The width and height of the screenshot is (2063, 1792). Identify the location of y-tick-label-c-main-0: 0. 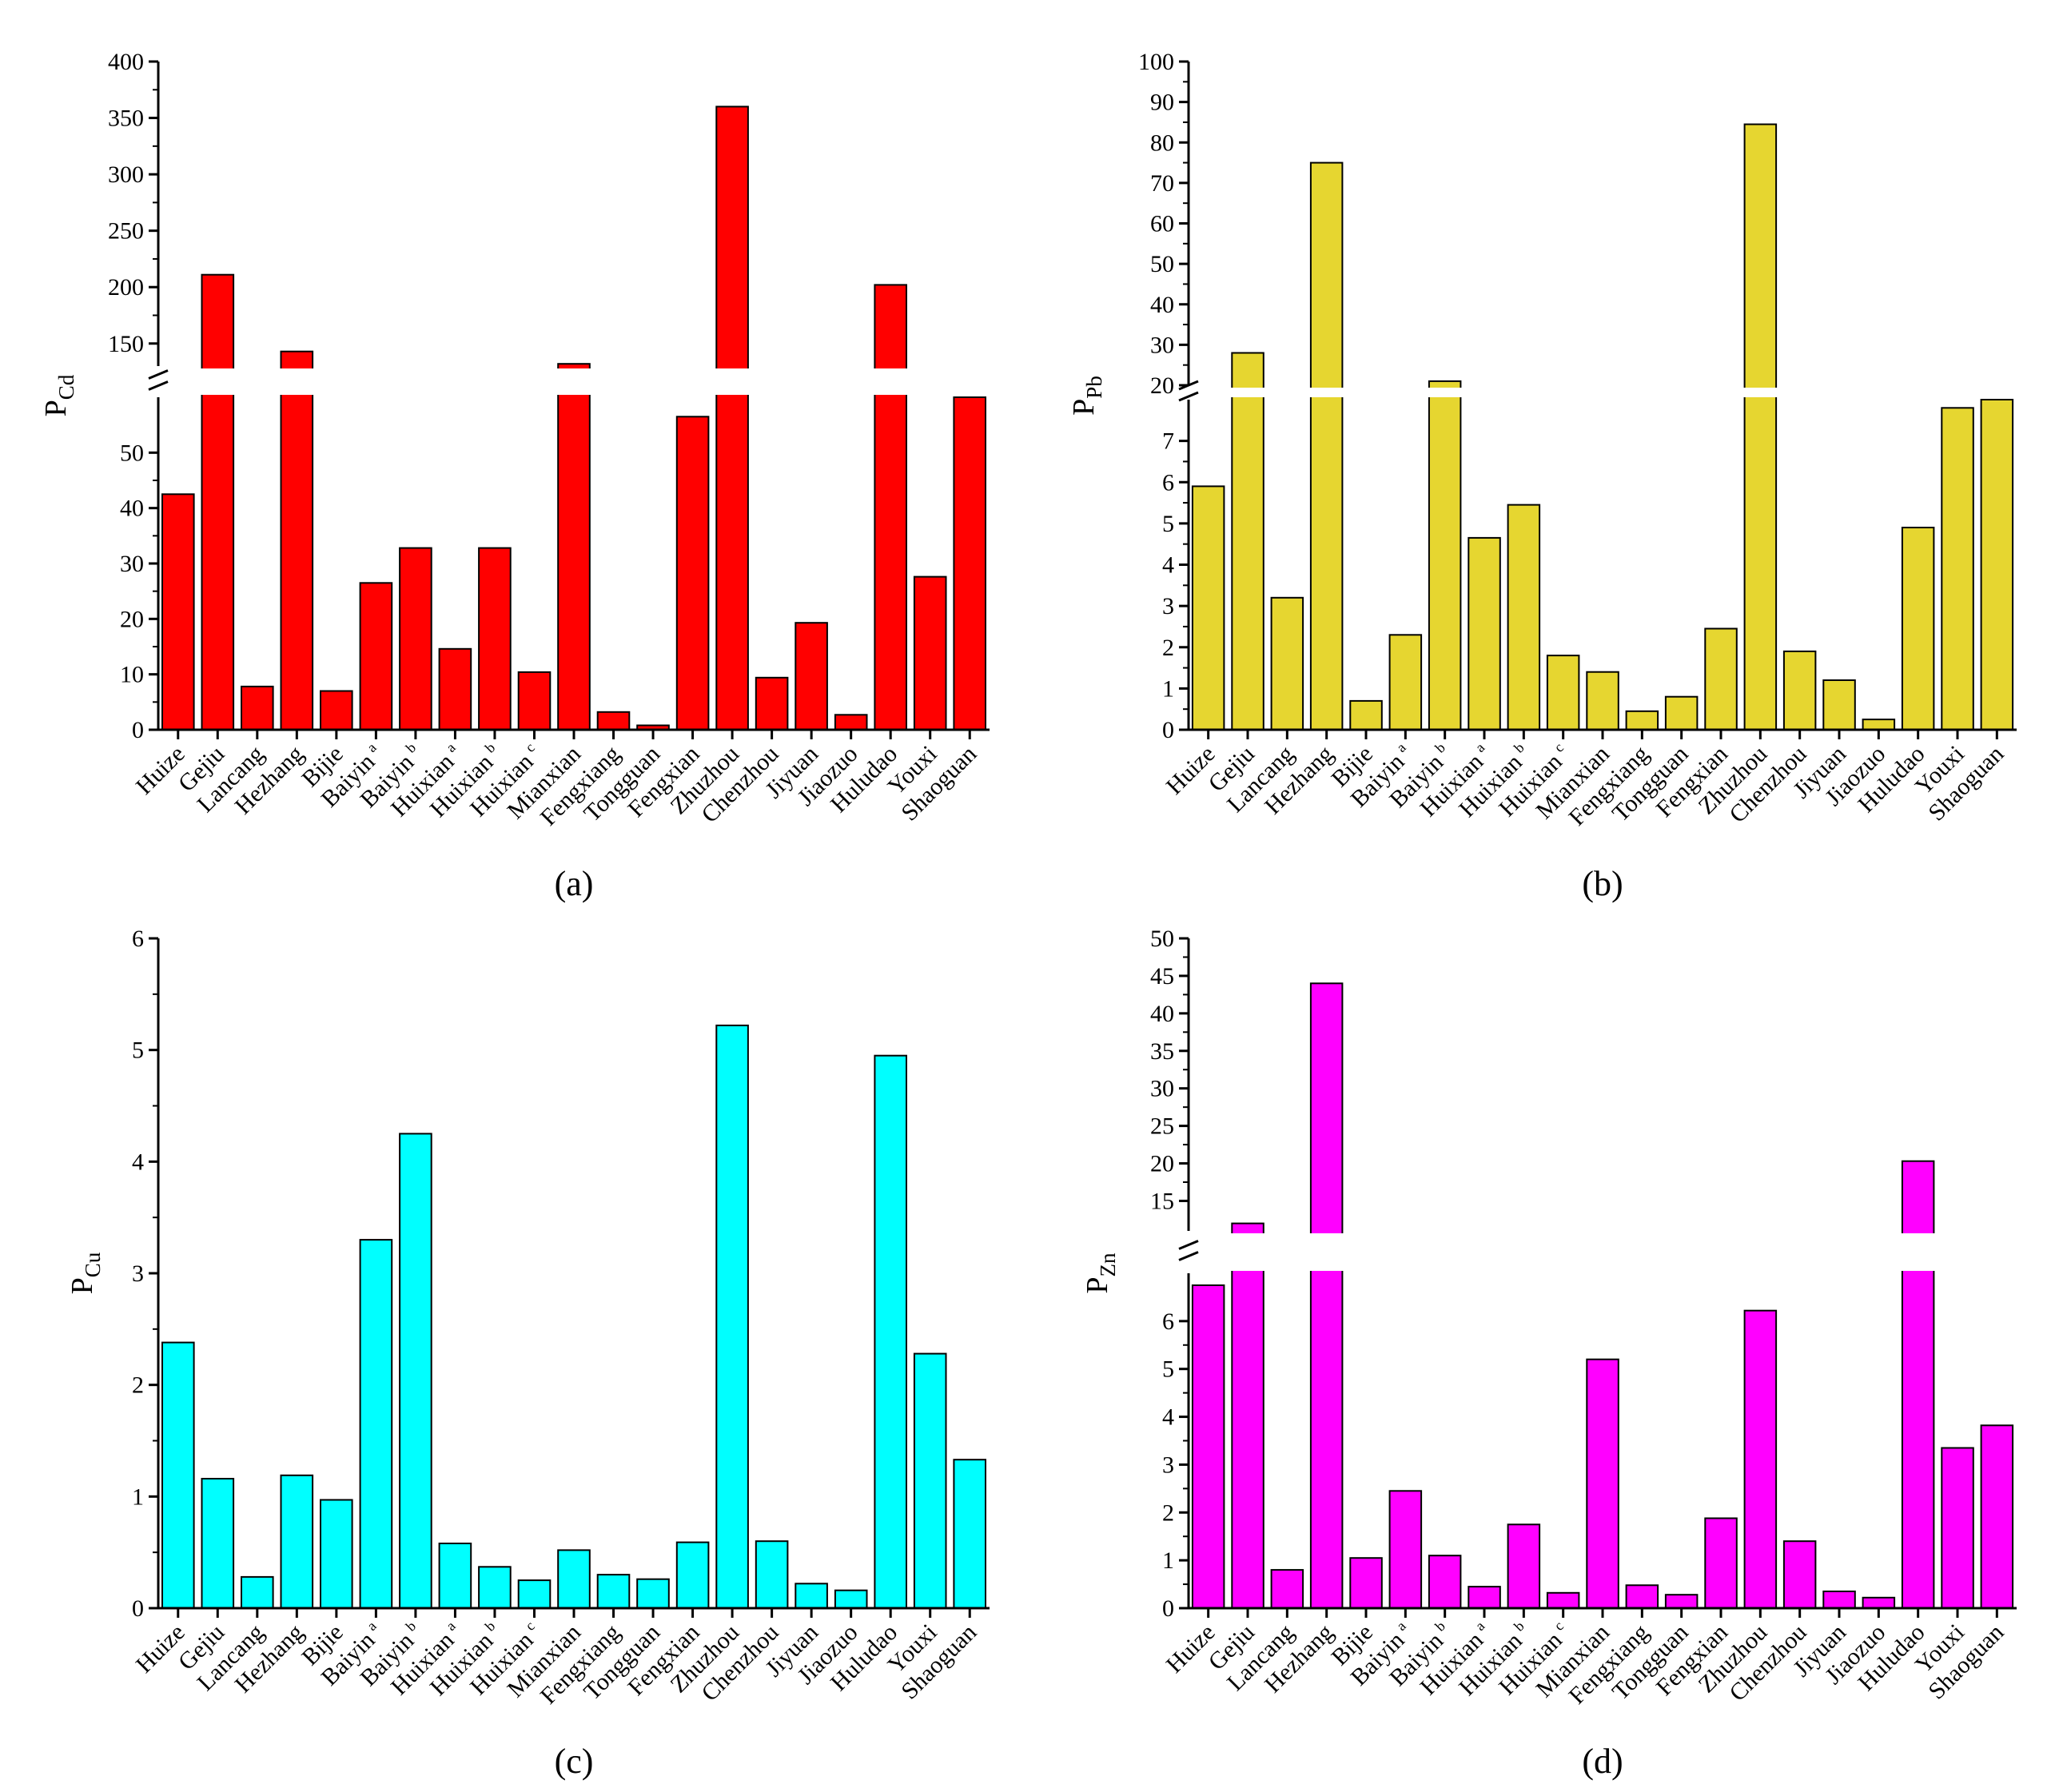
(138, 1608).